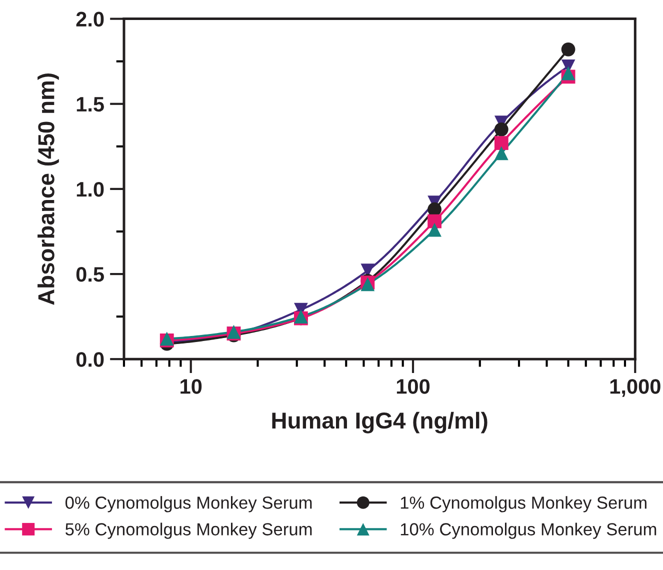 The width and height of the screenshot is (663, 570). What do you see at coordinates (528, 530) in the screenshot?
I see `legend-label: 10% Cynomolgus Monkey Serum` at bounding box center [528, 530].